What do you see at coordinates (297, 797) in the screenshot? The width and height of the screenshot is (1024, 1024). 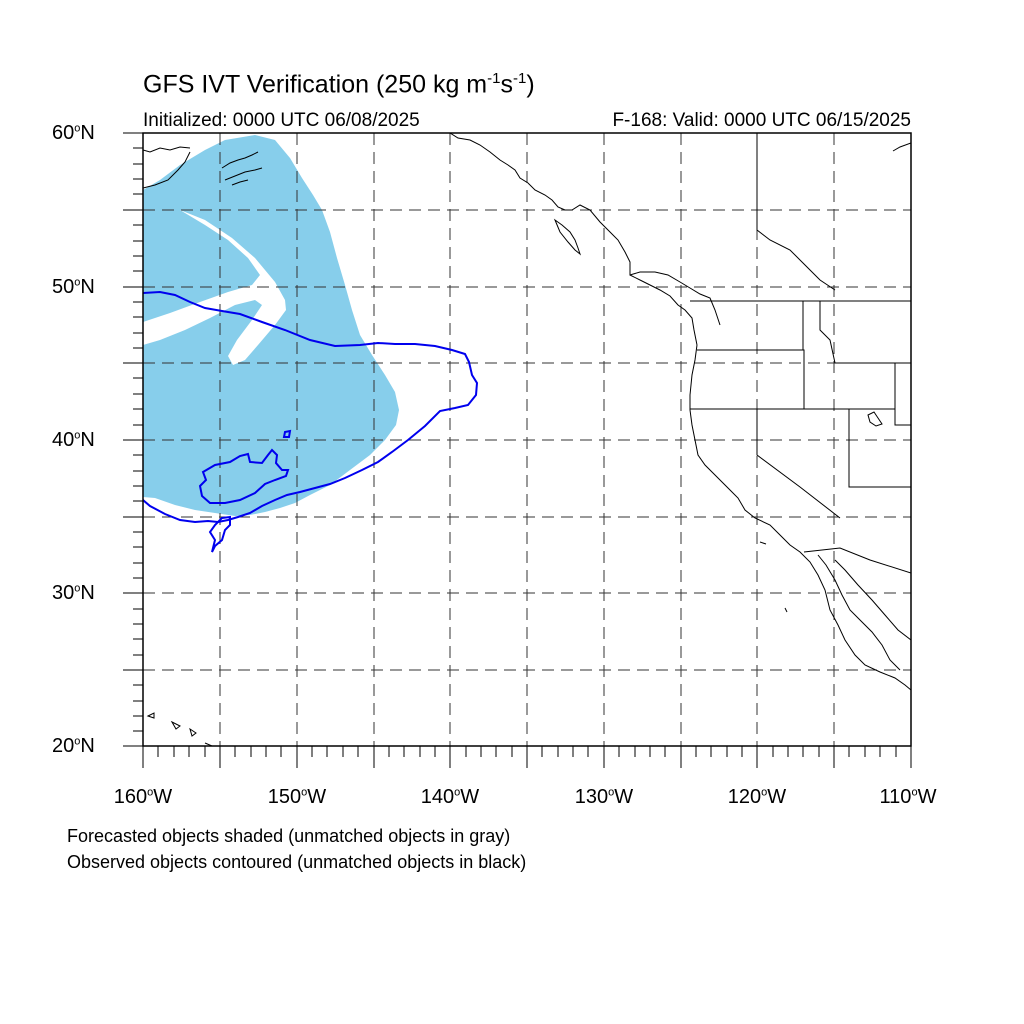 I see `lon-label-150: 150oW` at bounding box center [297, 797].